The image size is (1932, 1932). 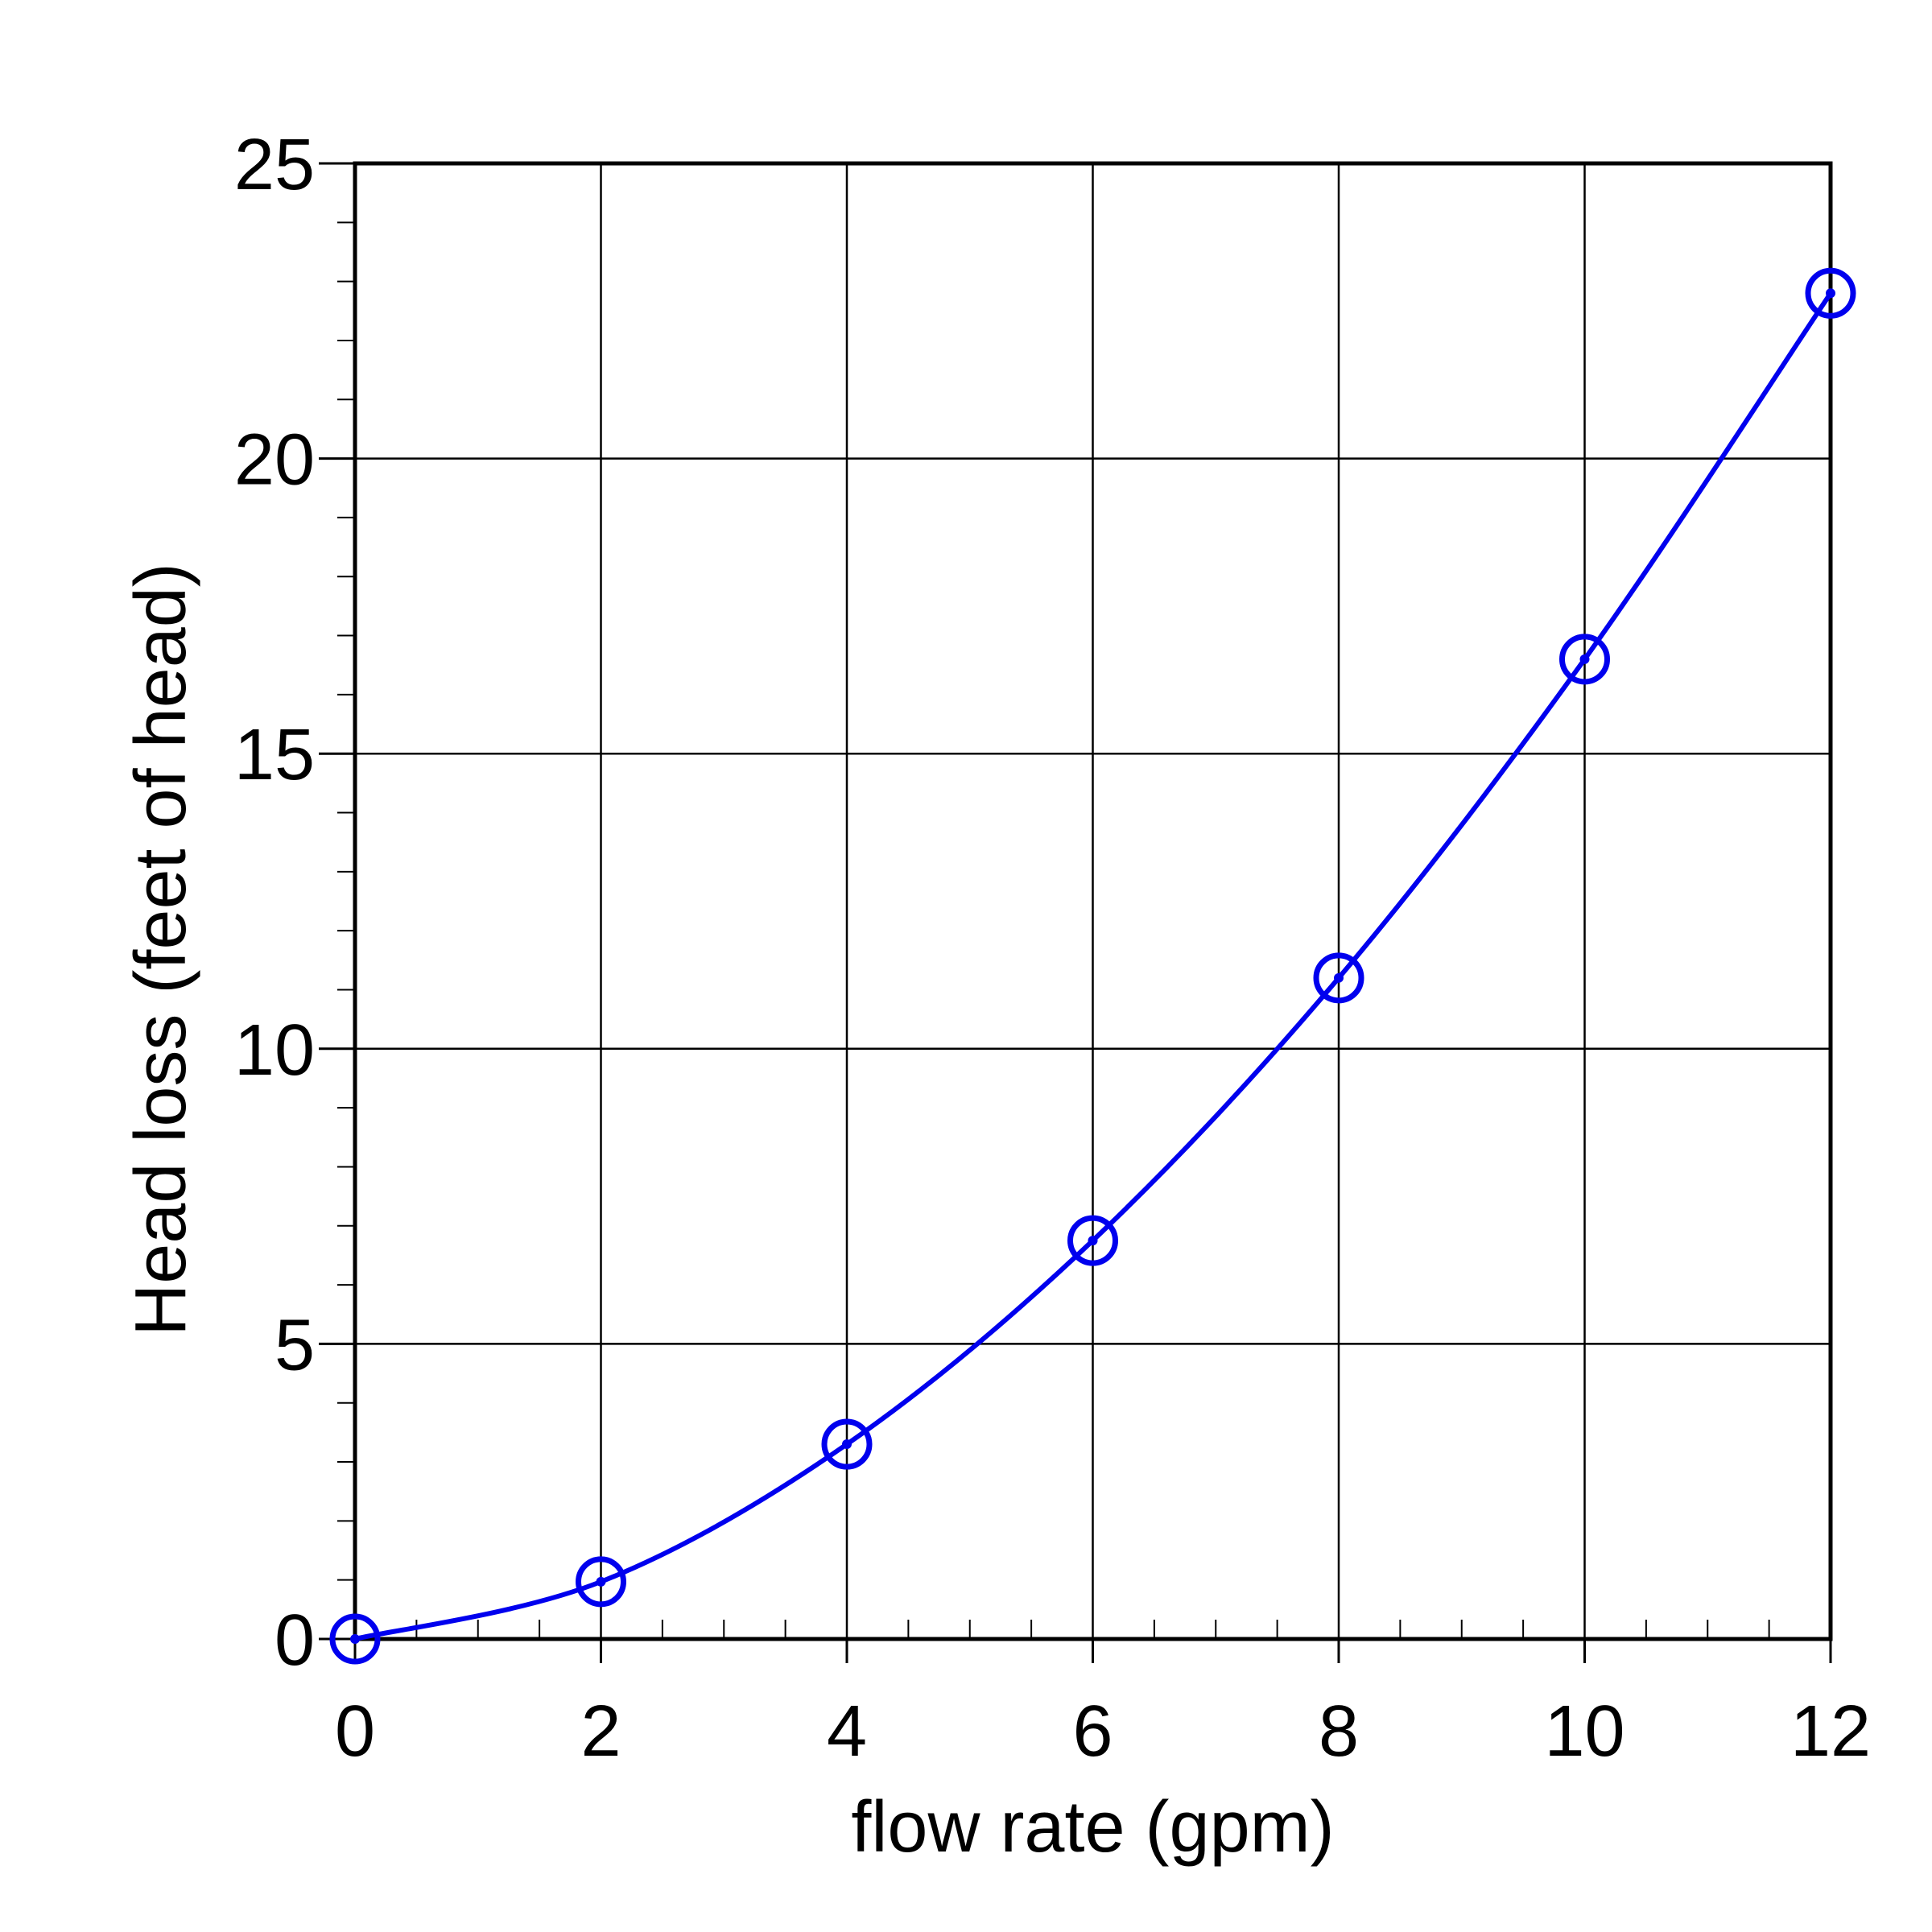 I want to click on x-tick-label: 0, so click(x=355, y=1731).